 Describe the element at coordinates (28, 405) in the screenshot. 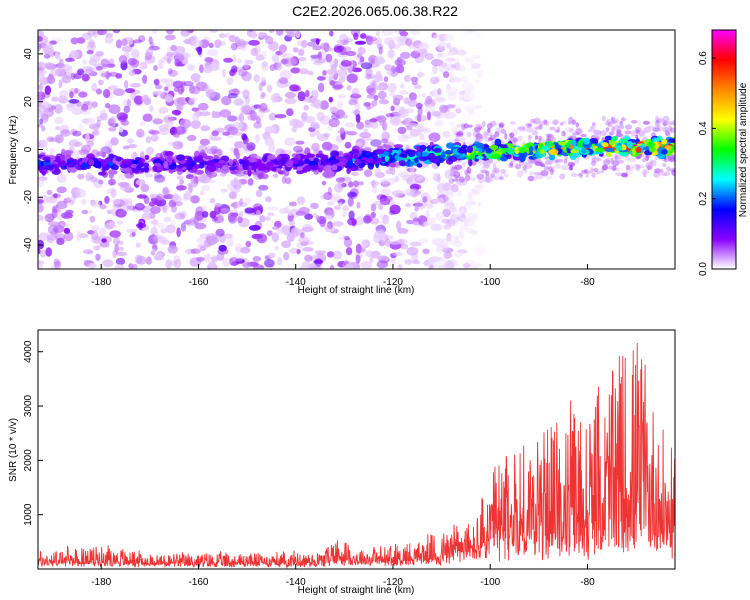

I see `snr-y-tick-label: 3000` at that location.